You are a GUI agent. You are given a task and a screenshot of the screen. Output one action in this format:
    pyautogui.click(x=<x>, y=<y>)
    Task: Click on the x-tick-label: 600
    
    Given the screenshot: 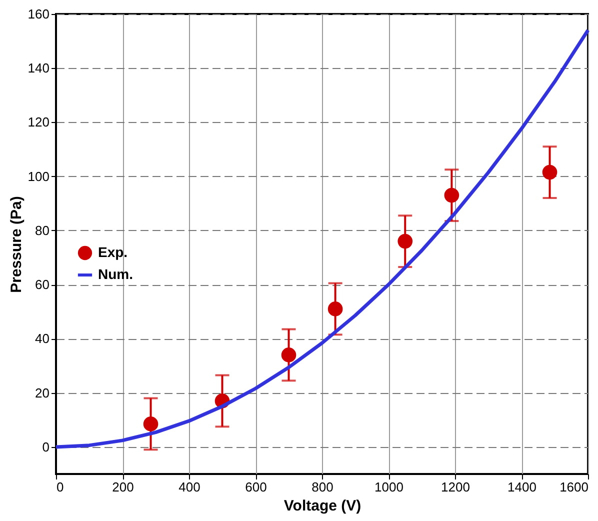 What is the action you would take?
    pyautogui.click(x=256, y=487)
    